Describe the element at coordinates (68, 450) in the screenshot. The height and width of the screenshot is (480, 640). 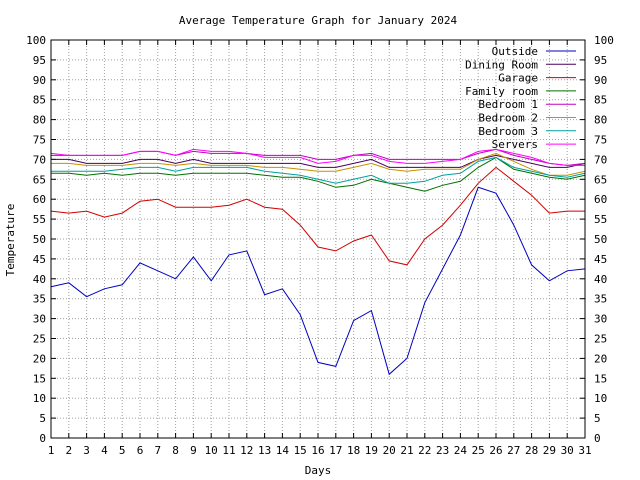
I see `x-tick-label: 2` at that location.